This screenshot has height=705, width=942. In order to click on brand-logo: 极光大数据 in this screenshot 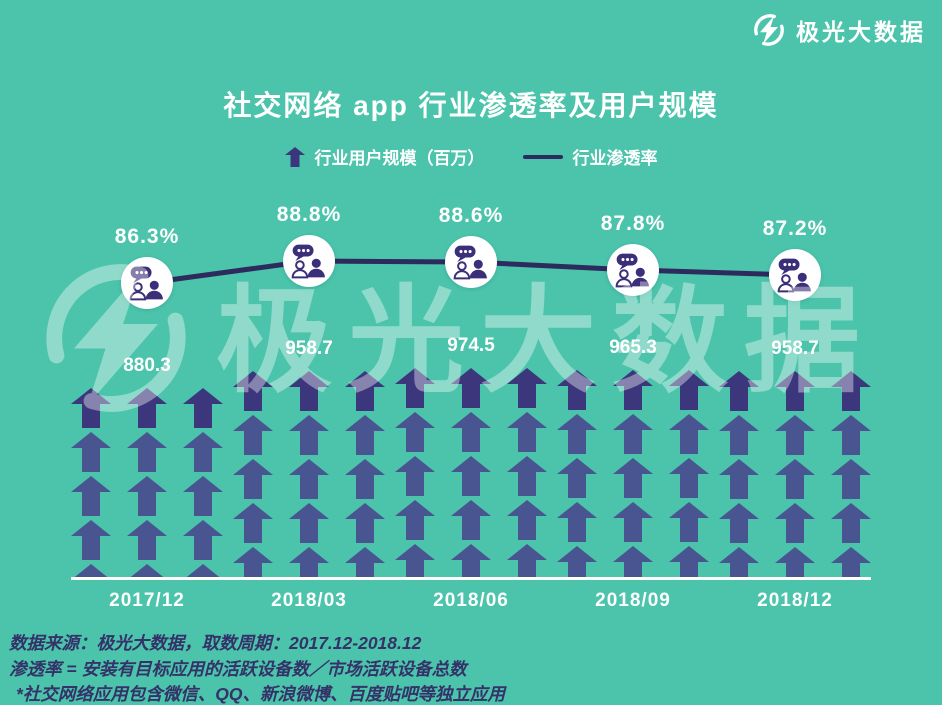, I will do `click(838, 30)`.